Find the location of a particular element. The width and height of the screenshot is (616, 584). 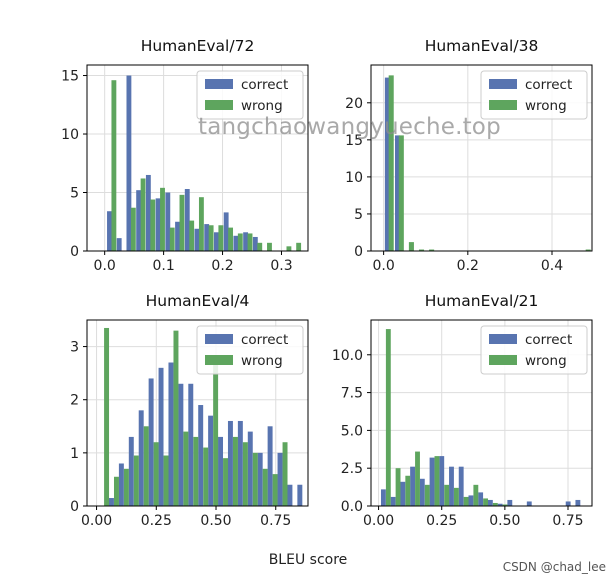

y-tick-label: 2 is located at coordinates (74, 401).